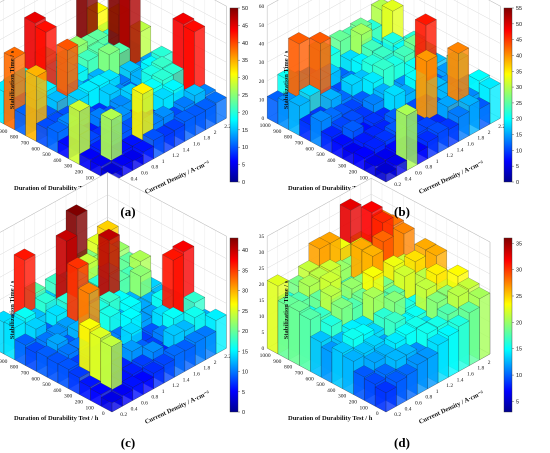  Describe the element at coordinates (408, 409) in the screenshot. I see `x-tick-label: 0.4` at that location.